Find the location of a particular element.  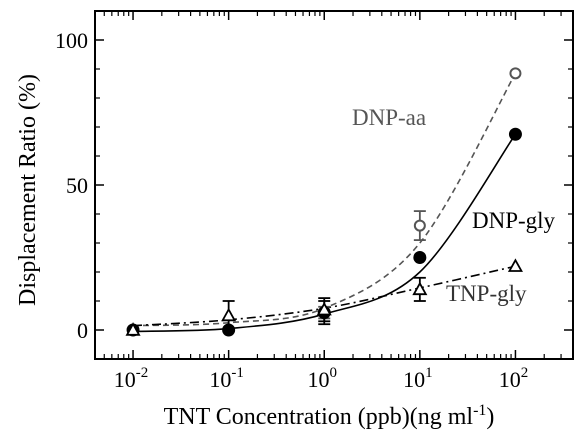

series-label-tnp-gly: TNP-gly is located at coordinates (486, 293).